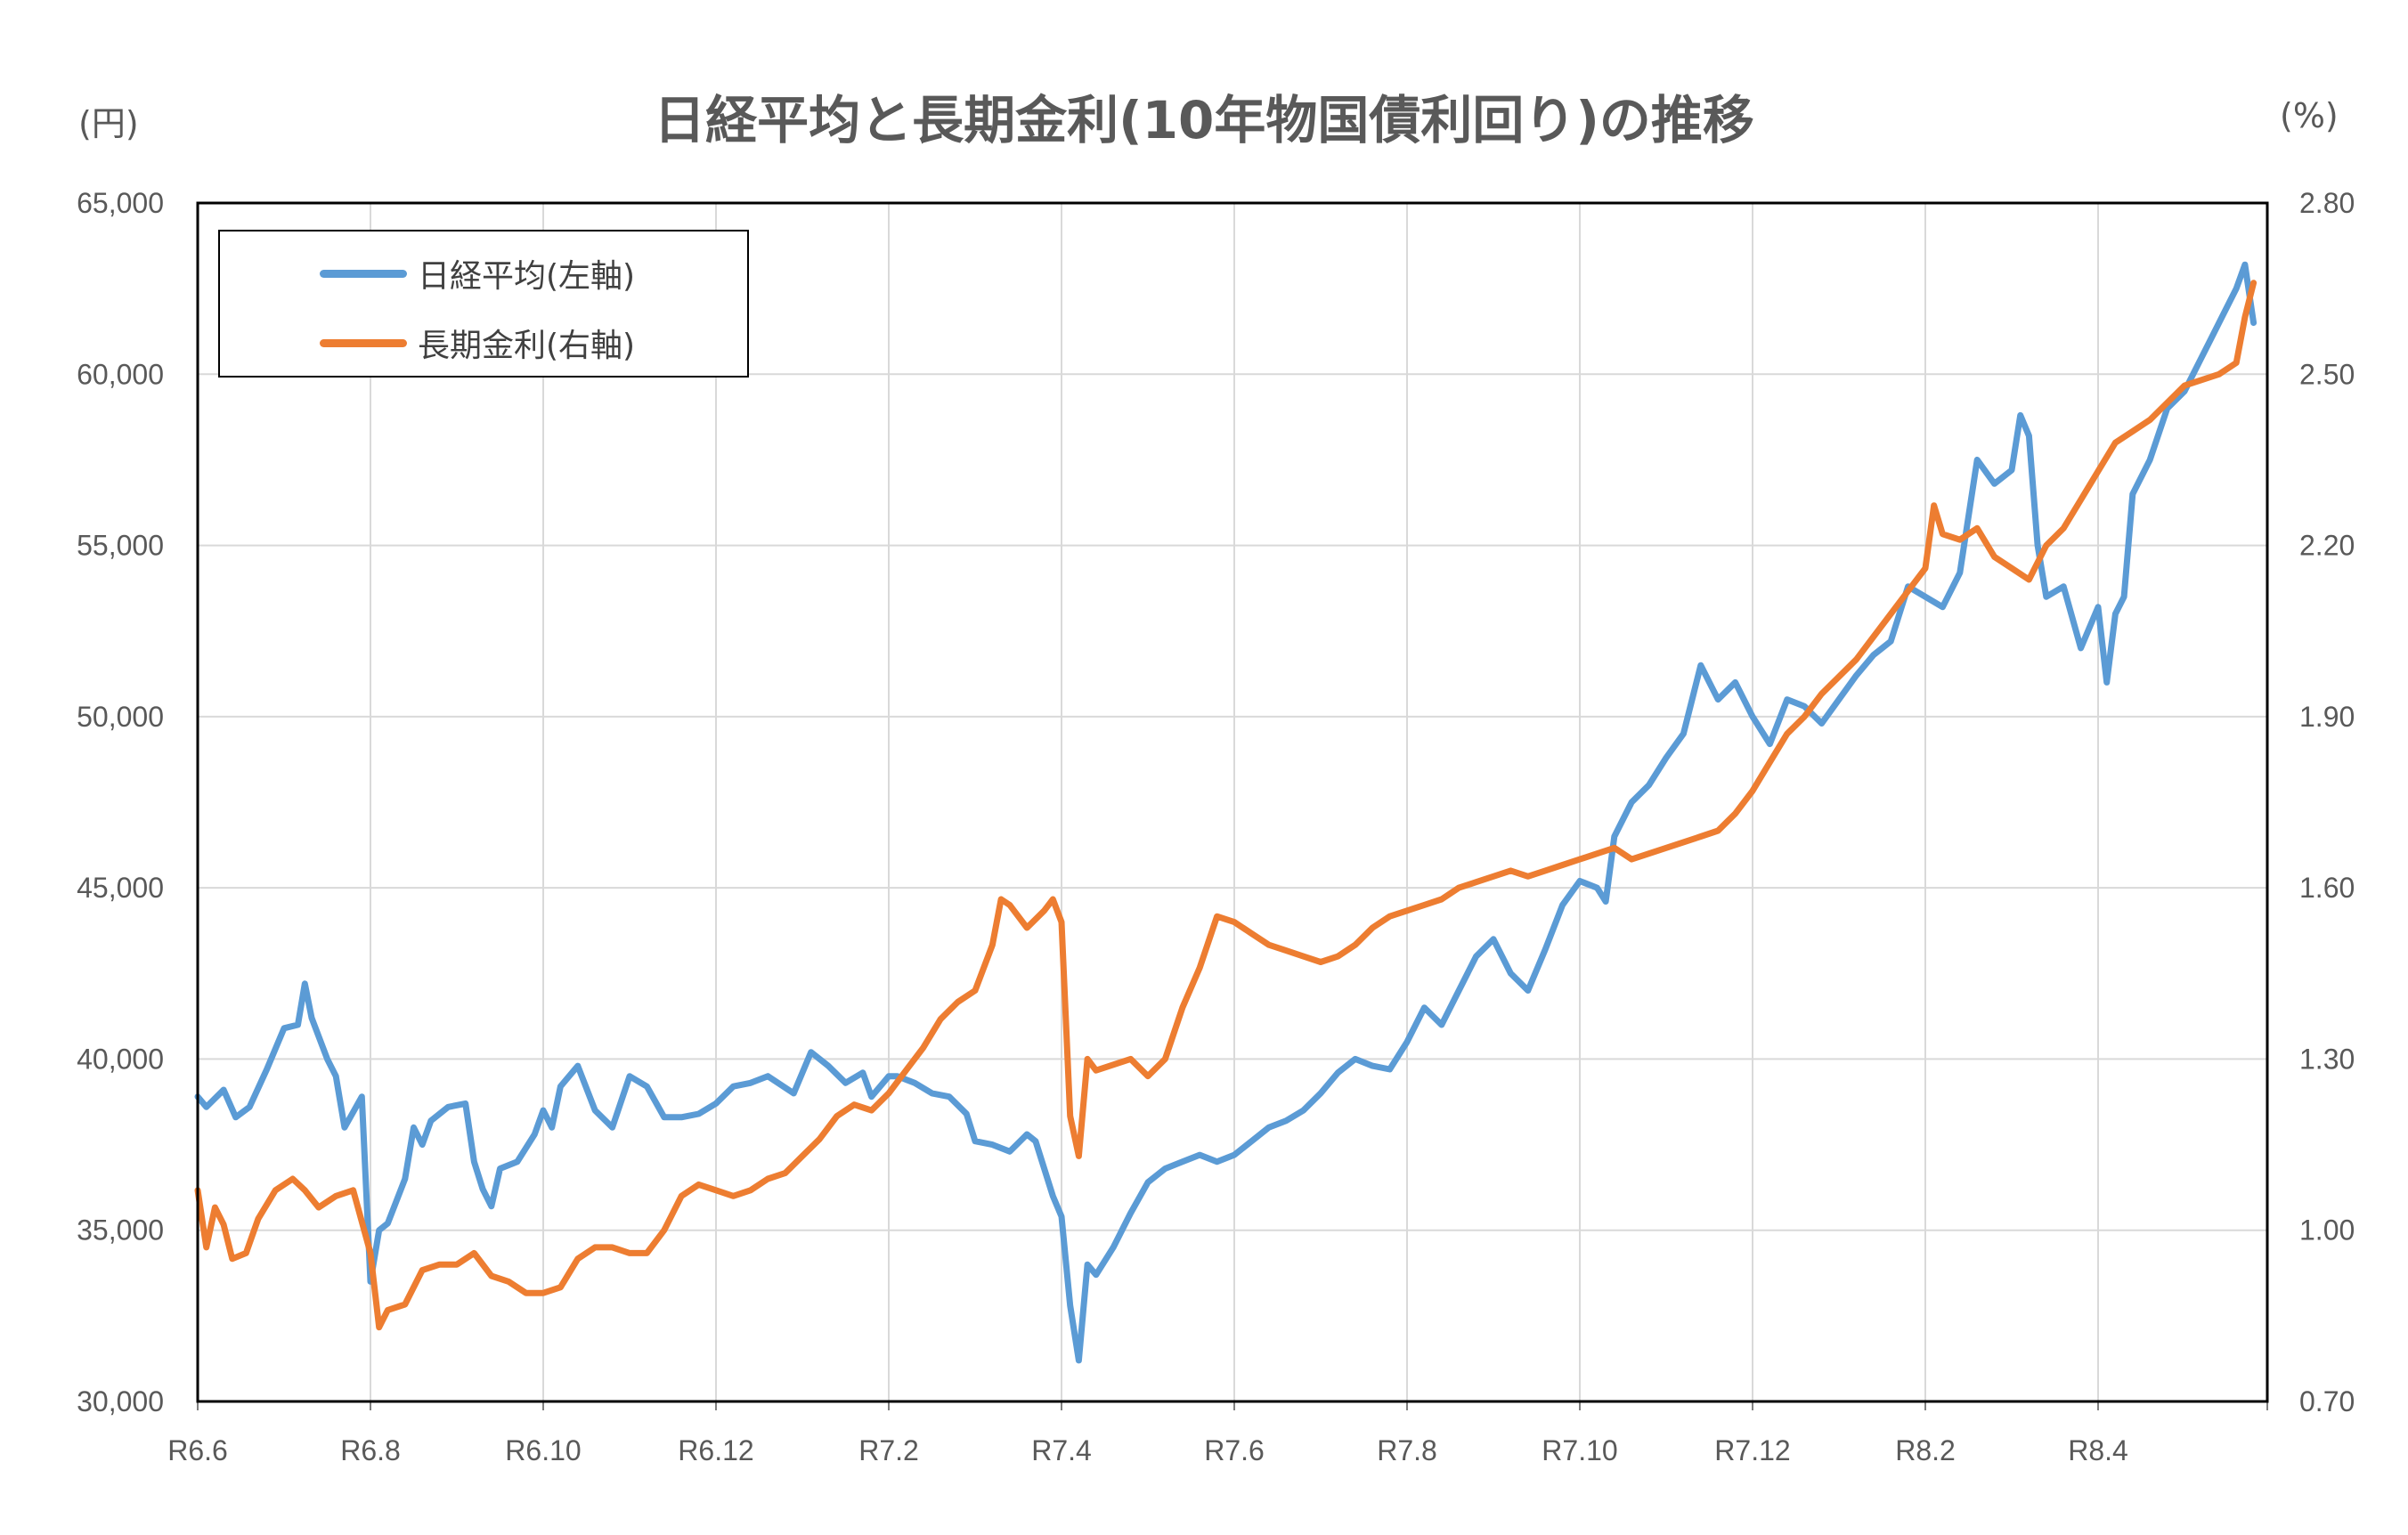  What do you see at coordinates (363, 342) in the screenshot?
I see `legend-swatch-rate` at bounding box center [363, 342].